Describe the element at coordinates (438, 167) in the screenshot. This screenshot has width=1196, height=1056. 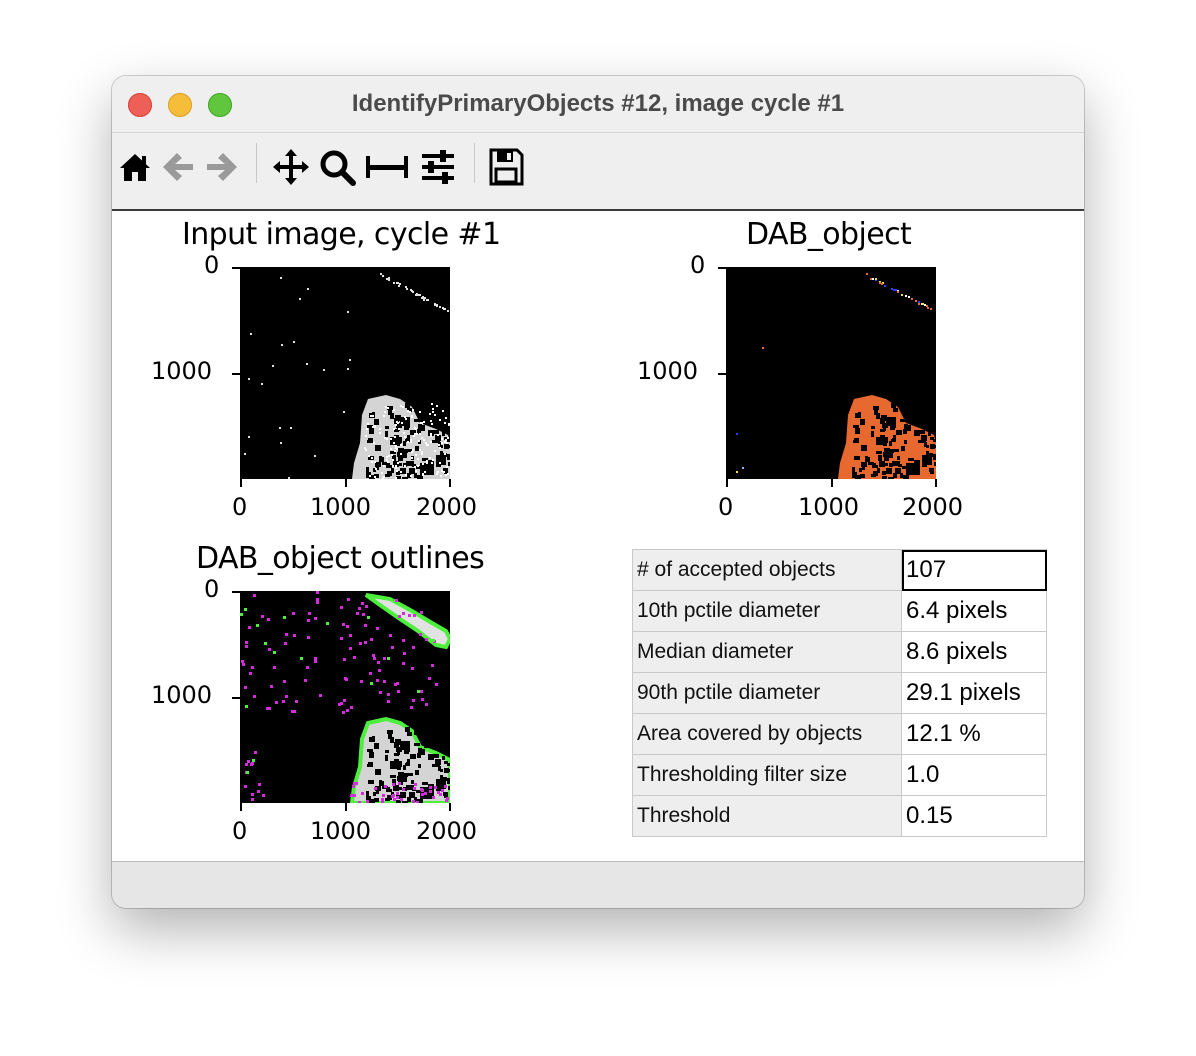
I see `configure-icon` at that location.